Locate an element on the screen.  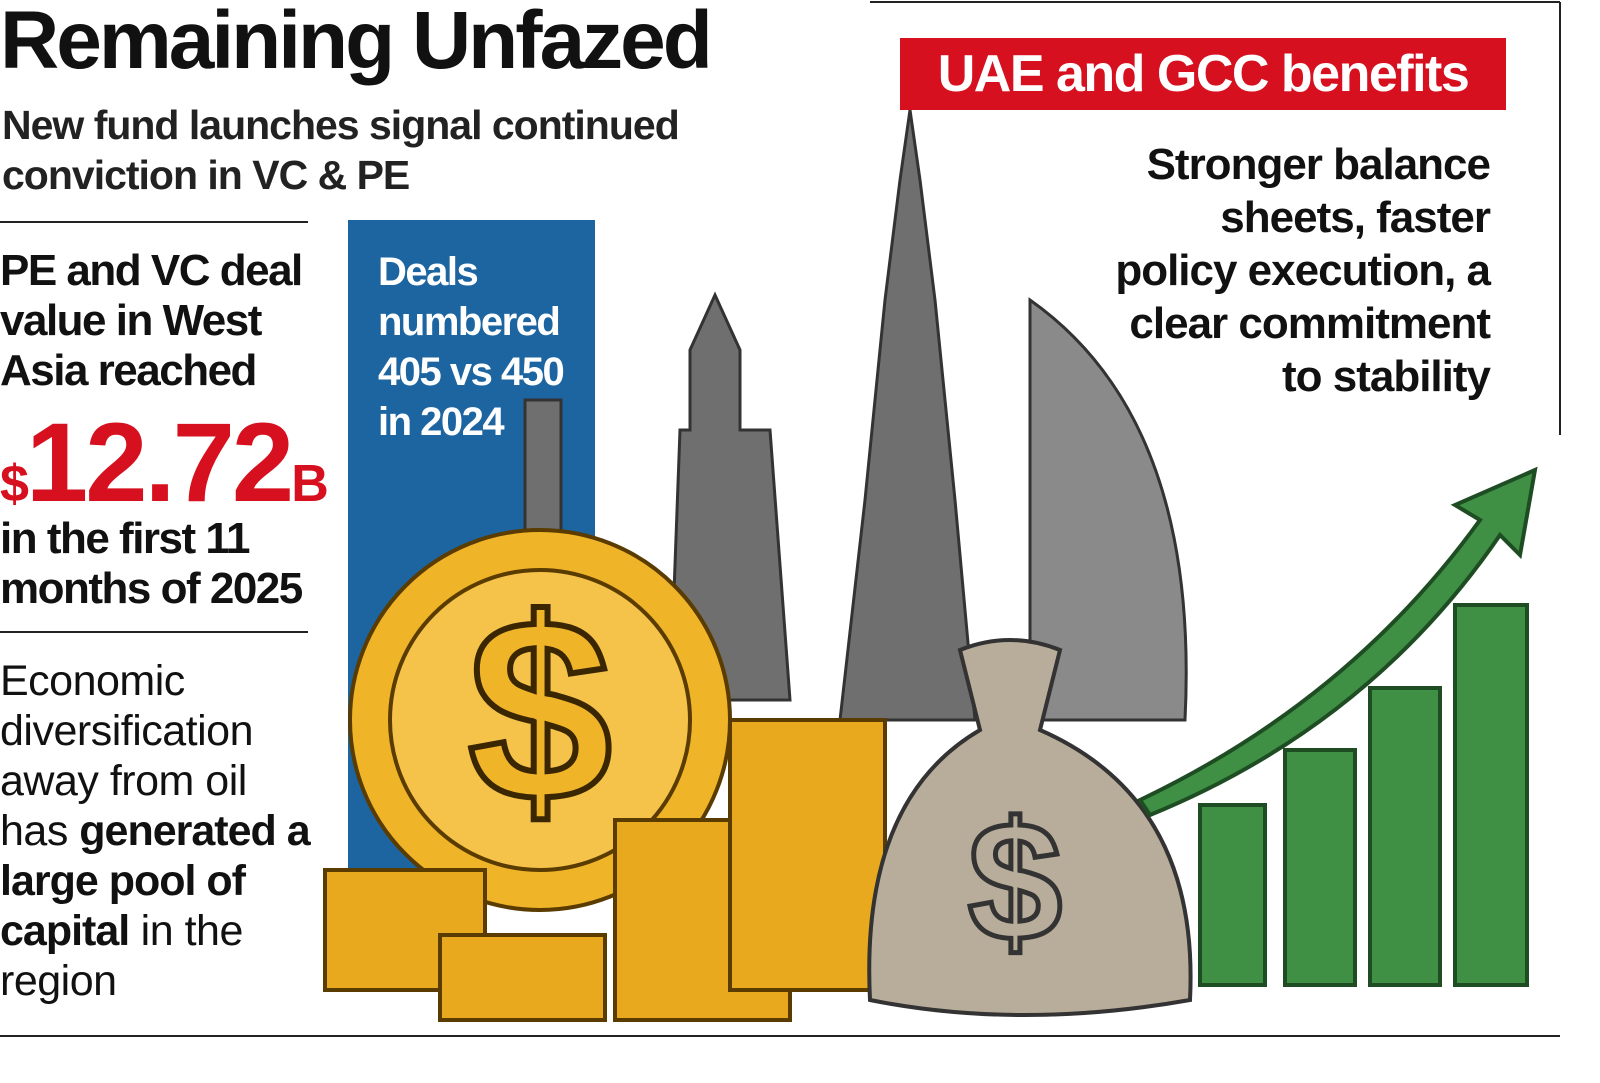
unit: B is located at coordinates (310, 484).